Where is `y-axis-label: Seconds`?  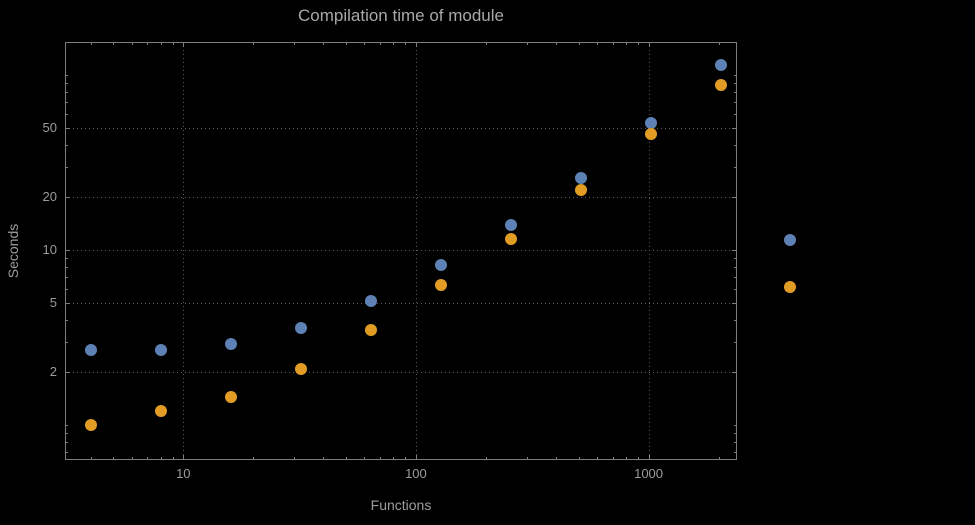 y-axis-label: Seconds is located at coordinates (13, 251).